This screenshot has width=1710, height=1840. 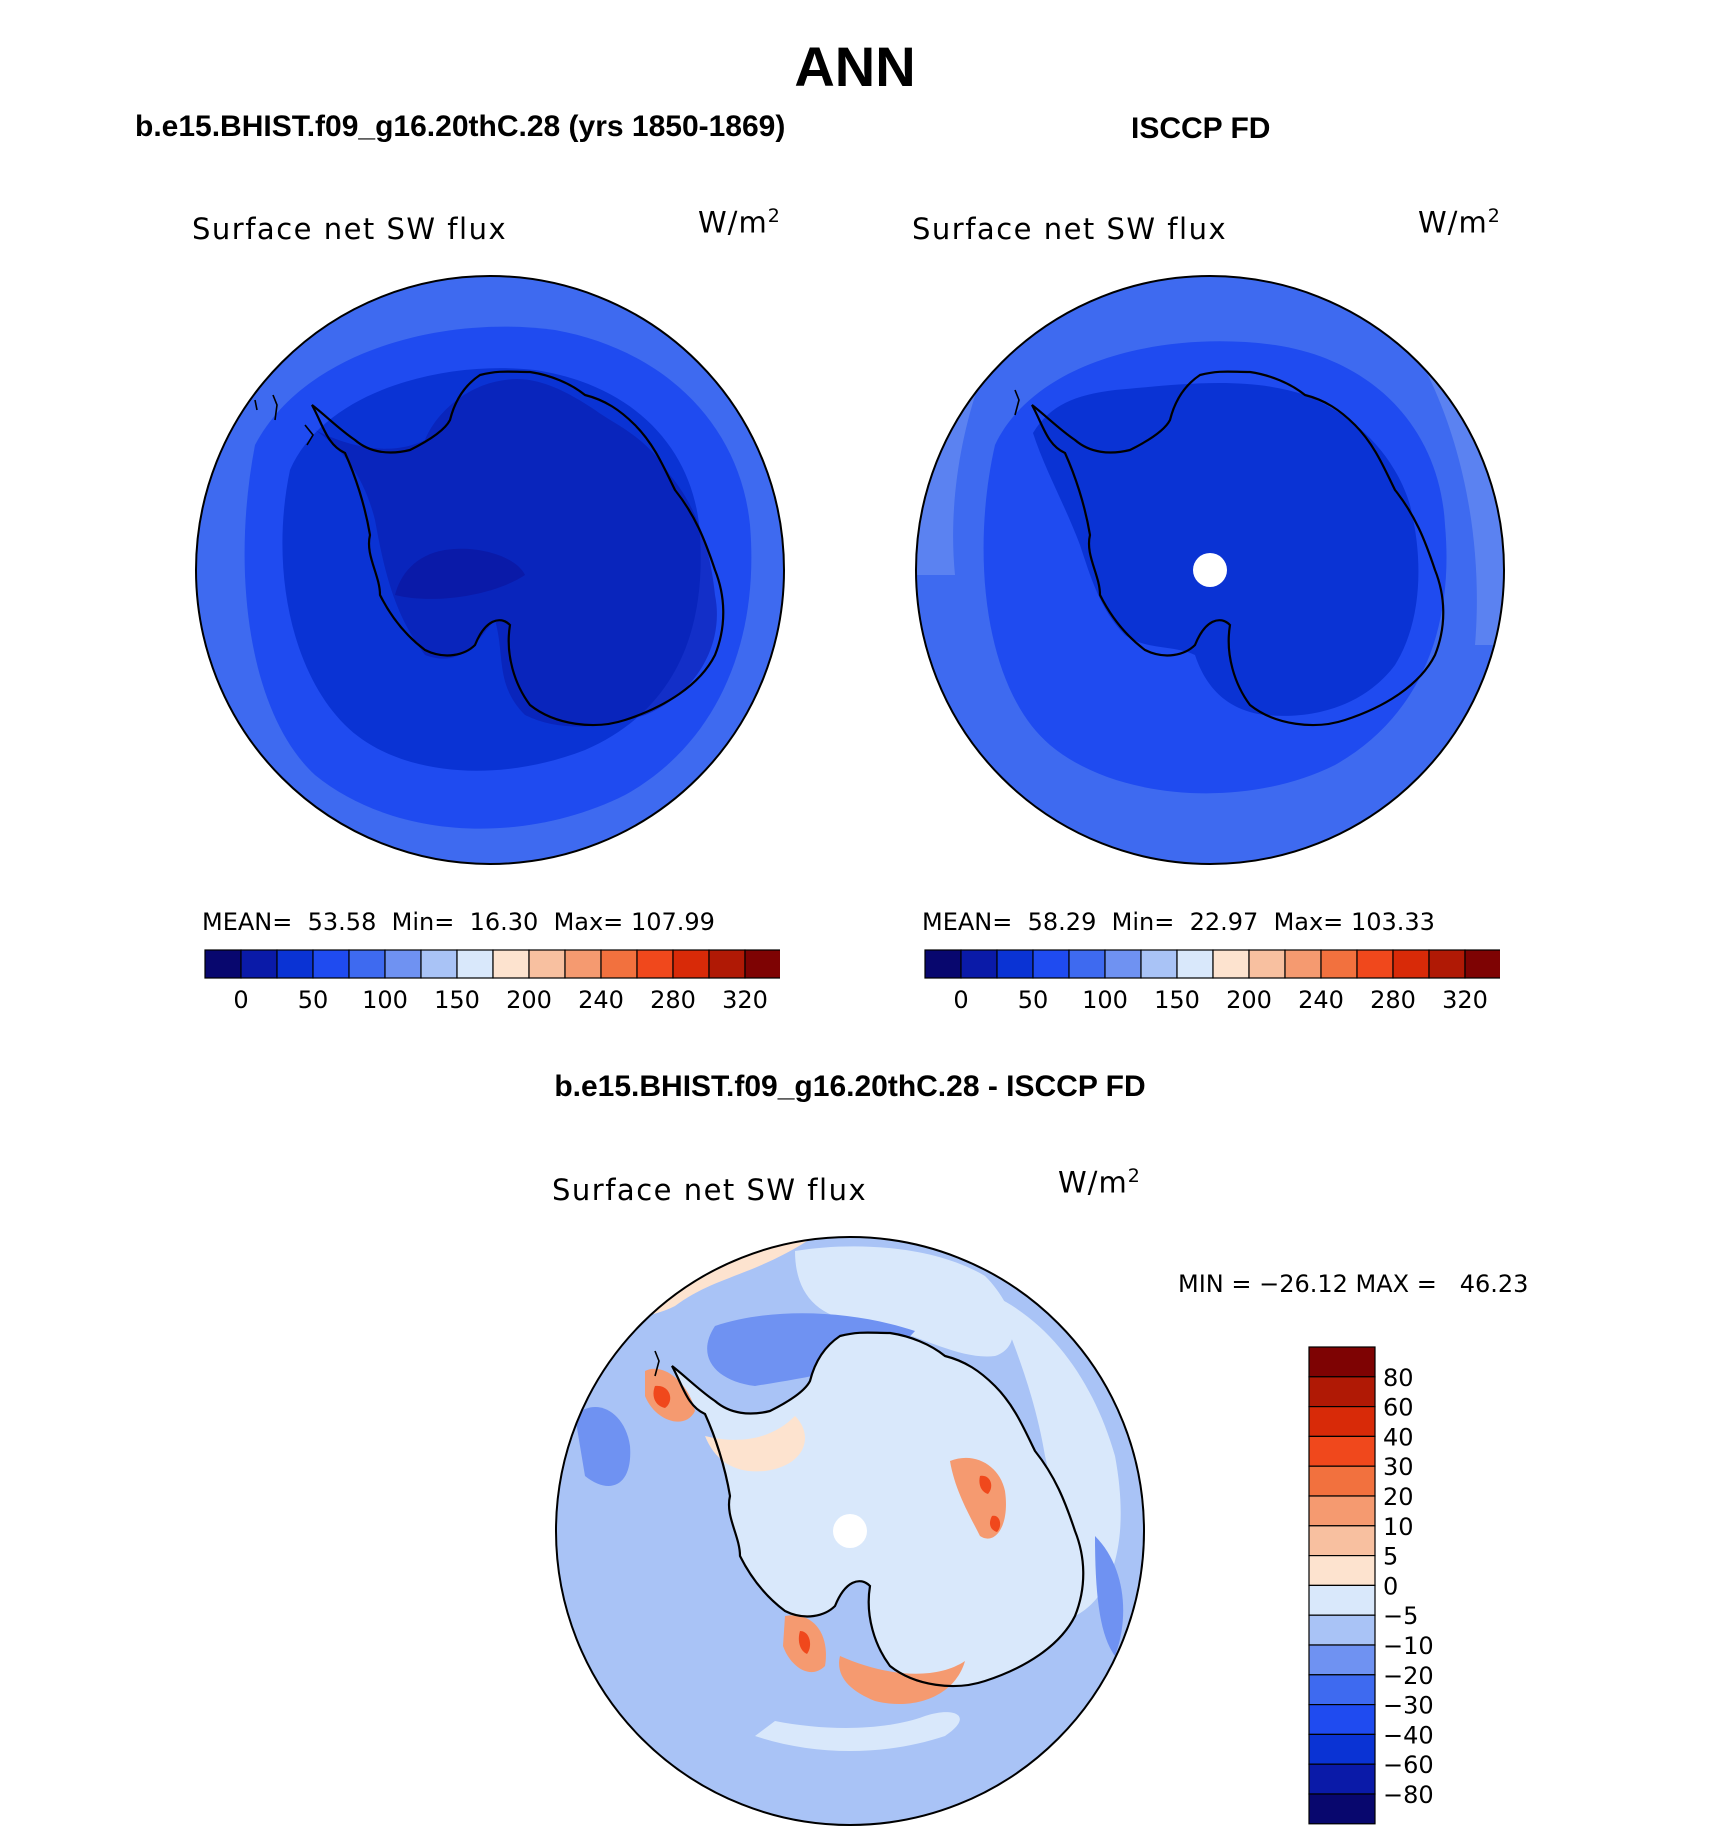 What do you see at coordinates (601, 1000) in the screenshot?
I see `colorbar-tick-label: 240` at bounding box center [601, 1000].